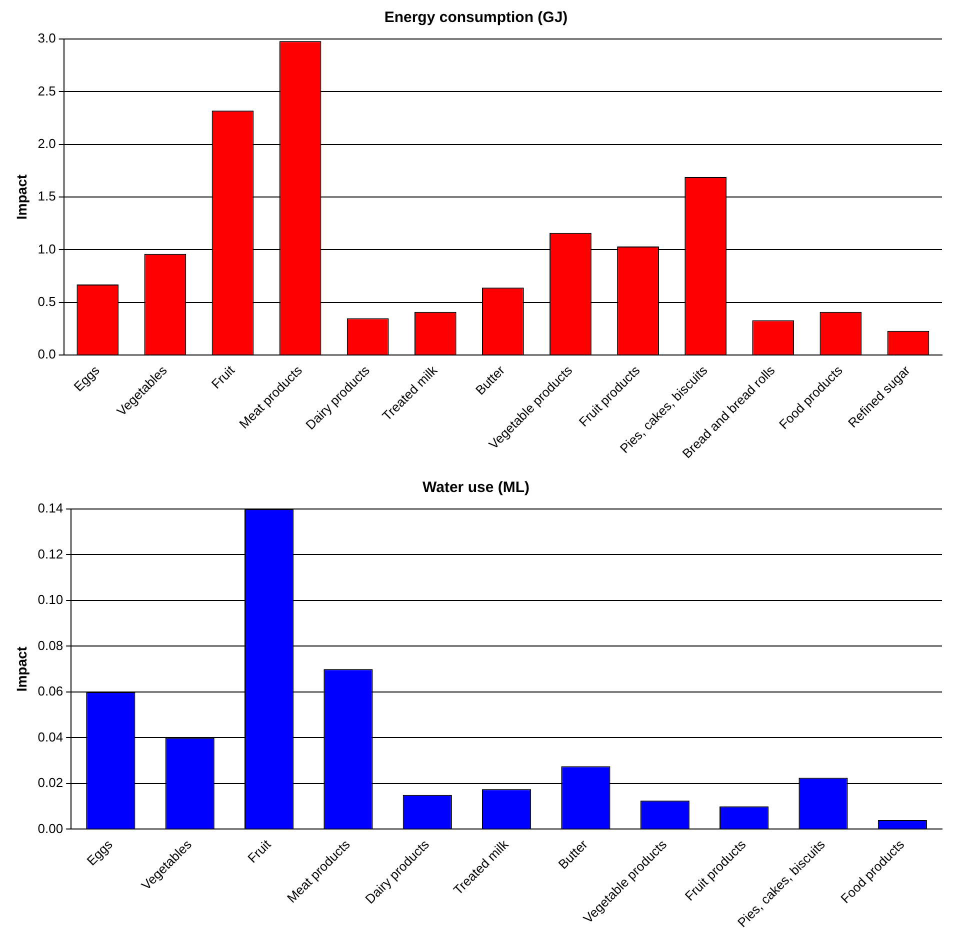 This screenshot has height=939, width=962. Describe the element at coordinates (47, 301) in the screenshot. I see `y-tick-label: 0.5` at that location.